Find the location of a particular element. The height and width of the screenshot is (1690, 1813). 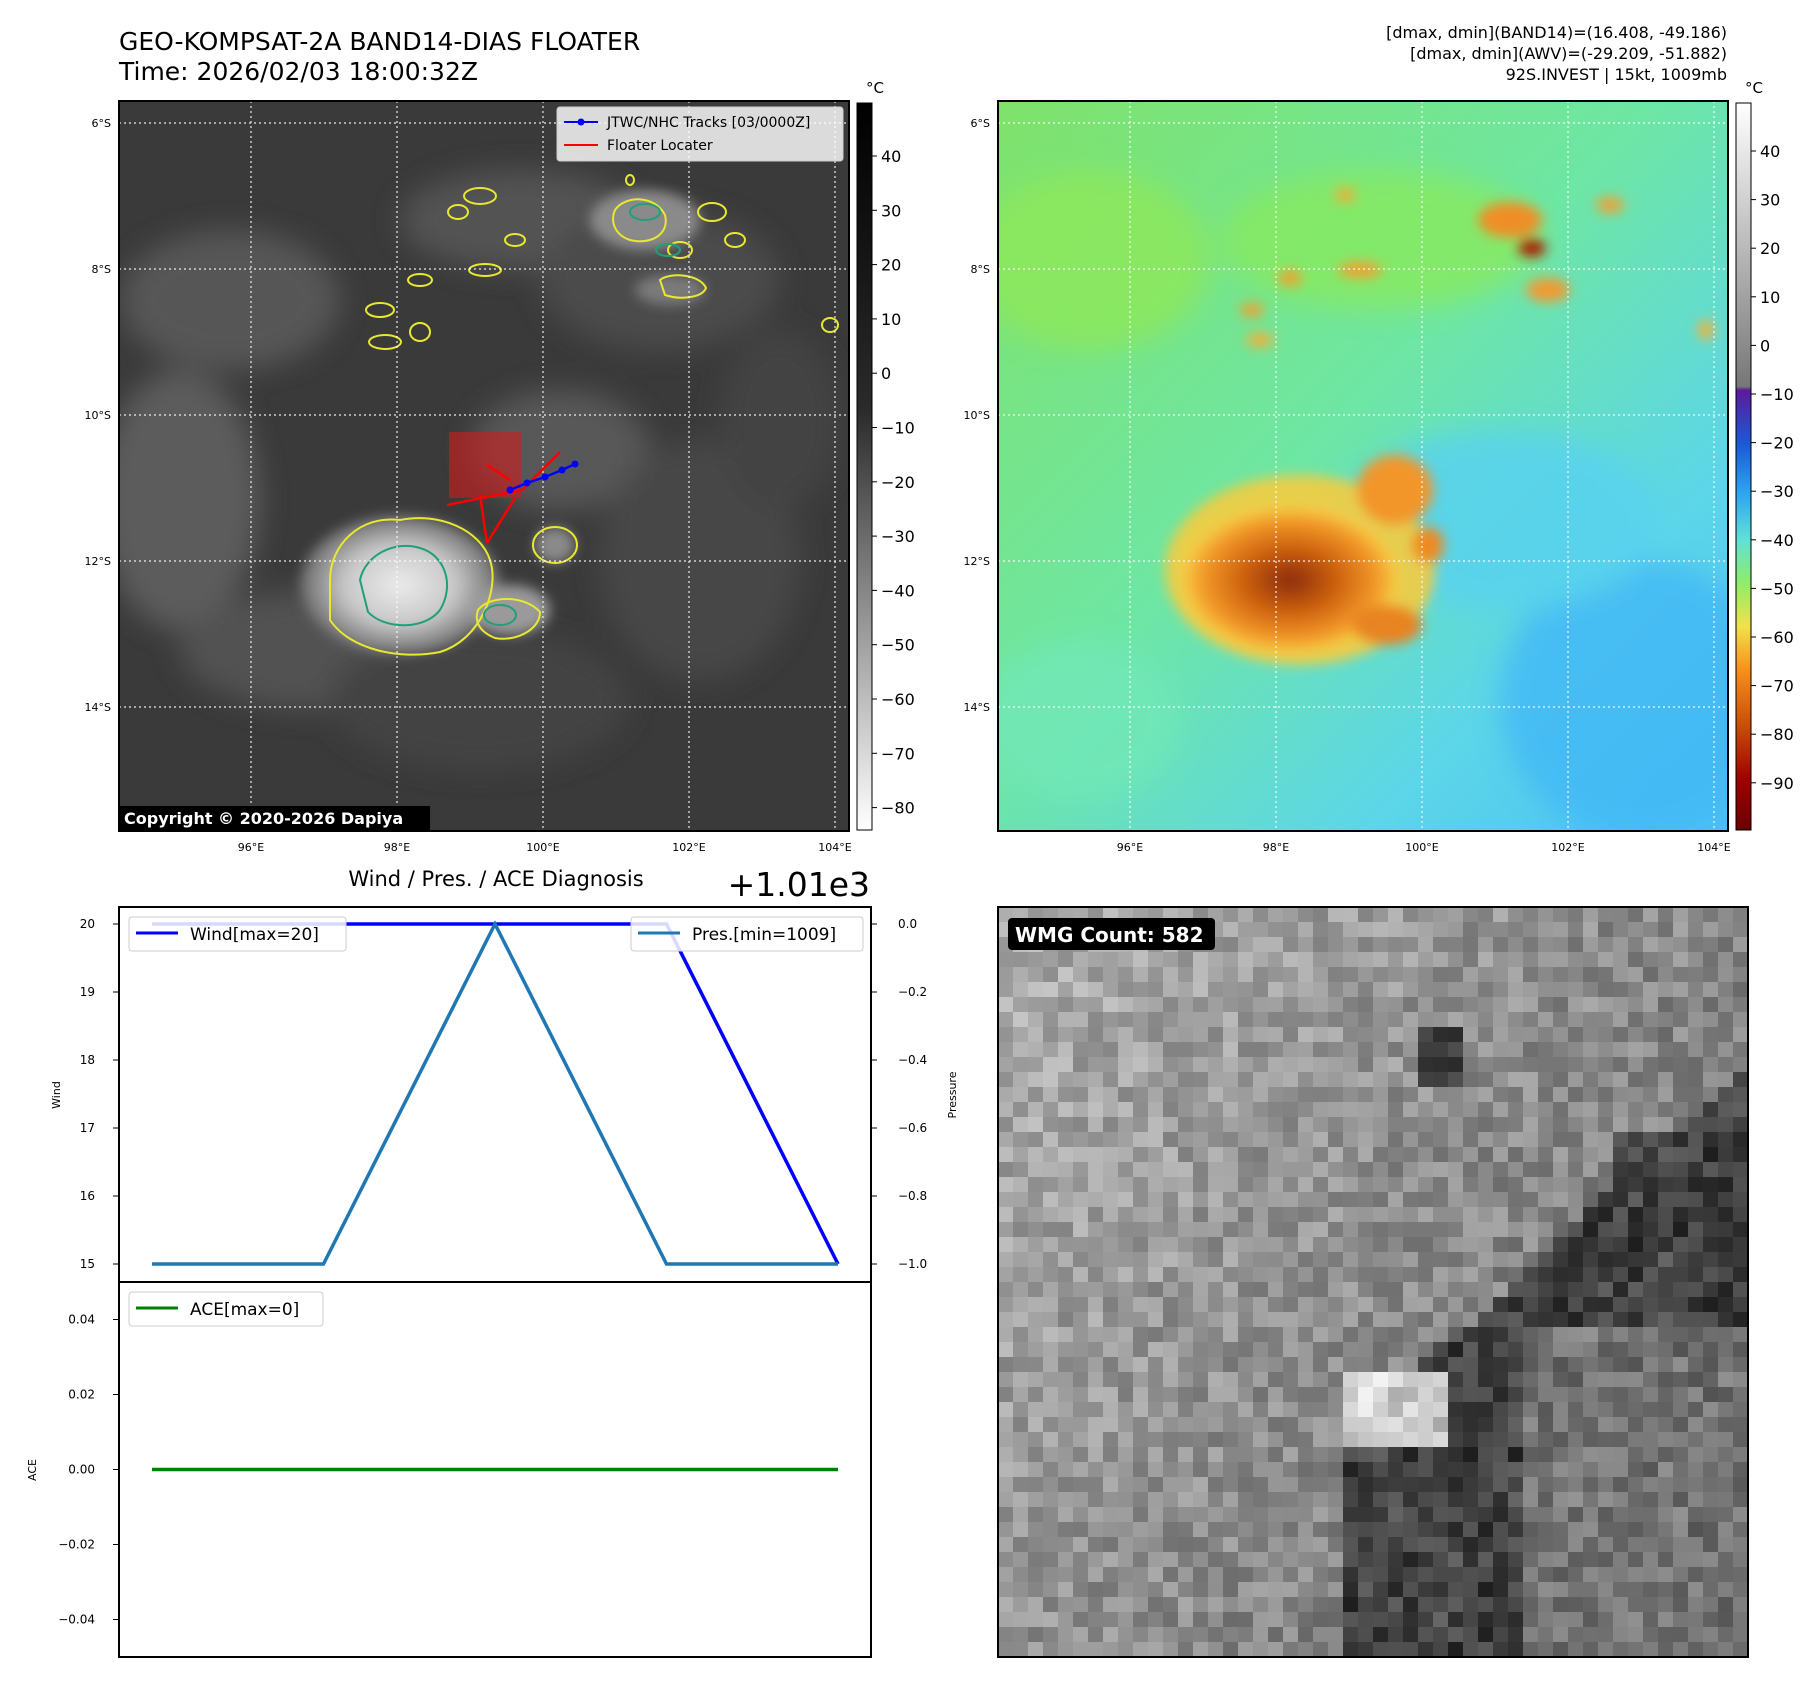

legend-wind-label: Wind[max=20] is located at coordinates (254, 935).